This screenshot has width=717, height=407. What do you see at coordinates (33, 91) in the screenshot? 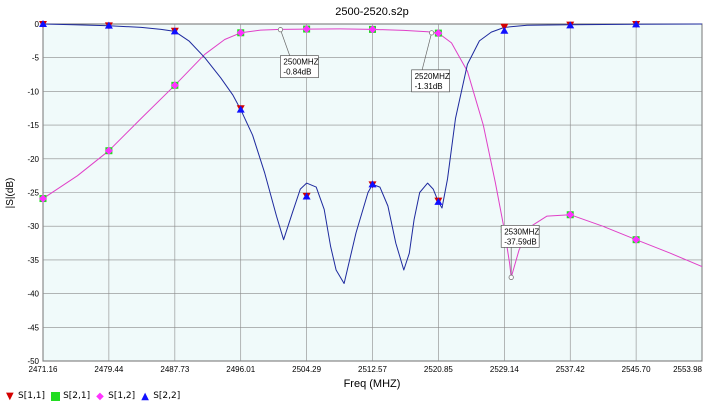
I see `y-tick-label: -10` at bounding box center [33, 91].